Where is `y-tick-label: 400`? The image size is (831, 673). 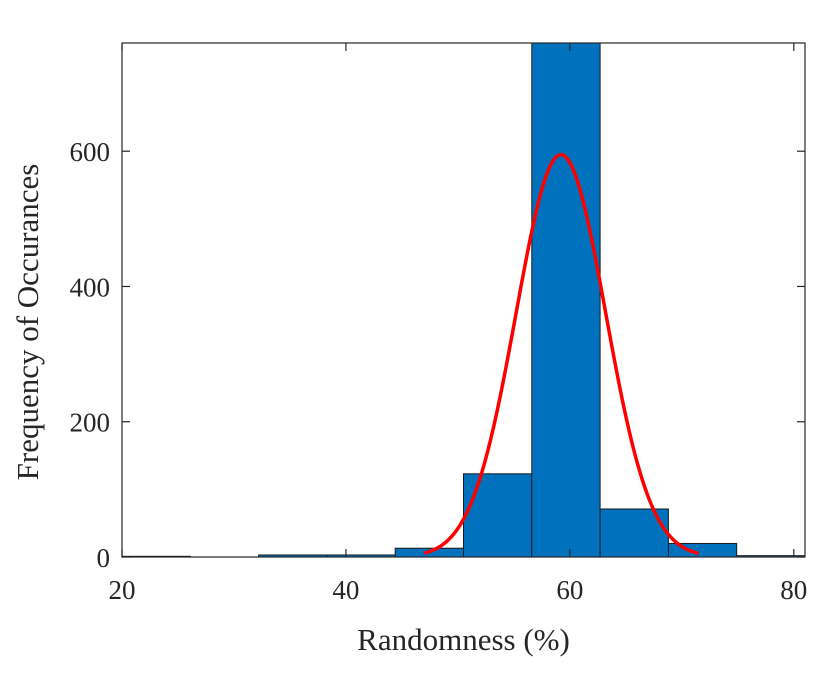 y-tick-label: 400 is located at coordinates (90, 287).